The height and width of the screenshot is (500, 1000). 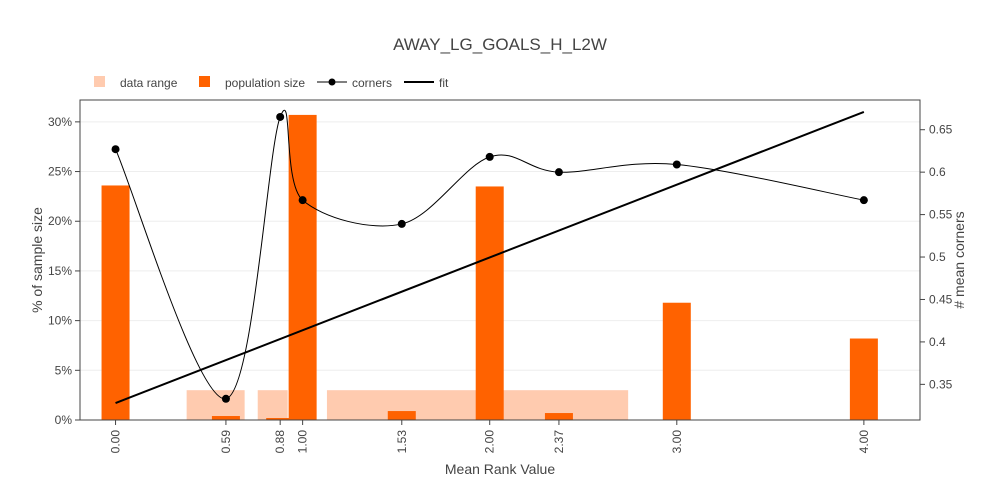 I want to click on x-tick-label: 0.59, so click(x=226, y=442).